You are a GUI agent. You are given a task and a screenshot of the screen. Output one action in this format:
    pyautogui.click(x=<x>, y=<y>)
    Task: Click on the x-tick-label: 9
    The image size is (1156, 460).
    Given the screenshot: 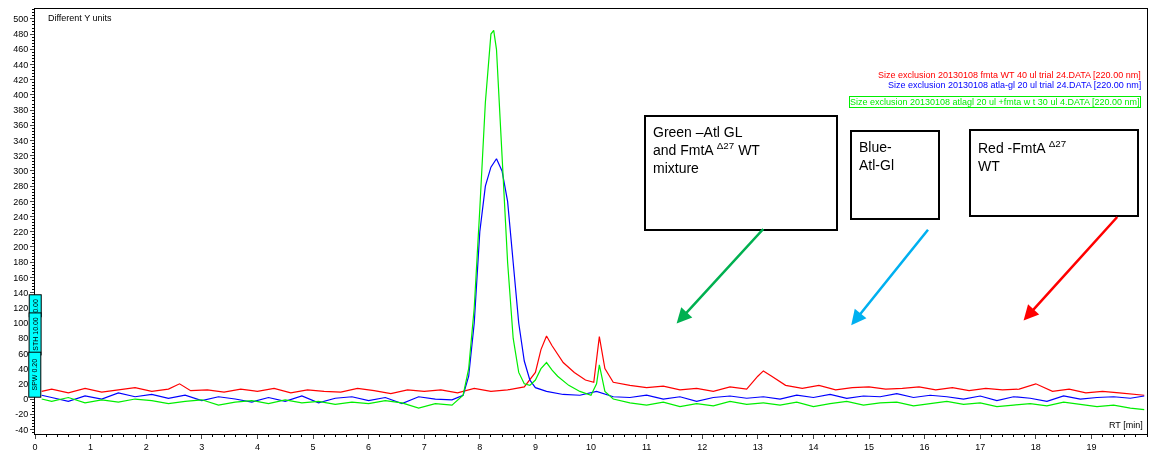 What is the action you would take?
    pyautogui.click(x=535, y=446)
    